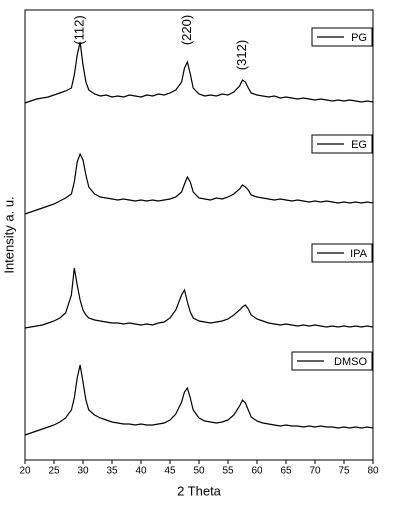 The image size is (402, 509). What do you see at coordinates (83, 471) in the screenshot?
I see `x-tick-label: 30` at bounding box center [83, 471].